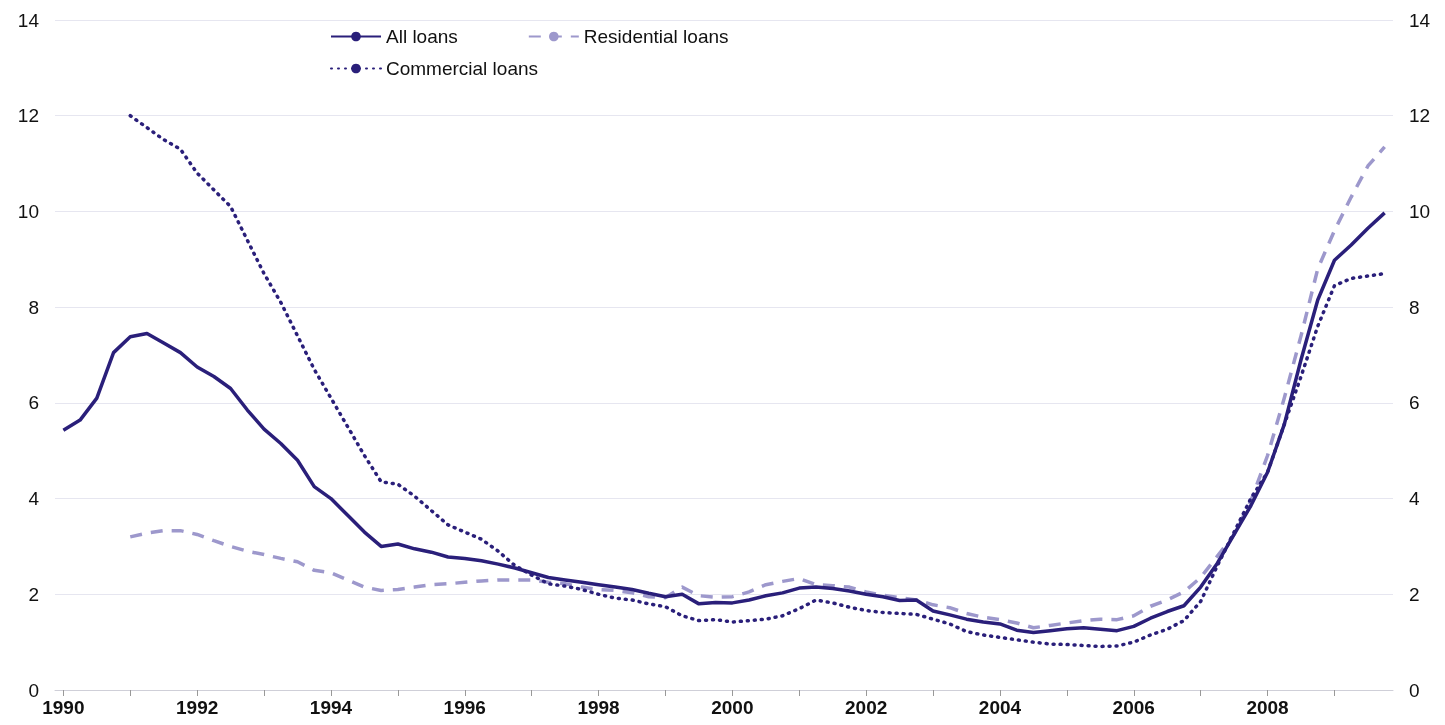 The height and width of the screenshot is (725, 1445). What do you see at coordinates (462, 68) in the screenshot?
I see `legend-label: Commercial loans` at bounding box center [462, 68].